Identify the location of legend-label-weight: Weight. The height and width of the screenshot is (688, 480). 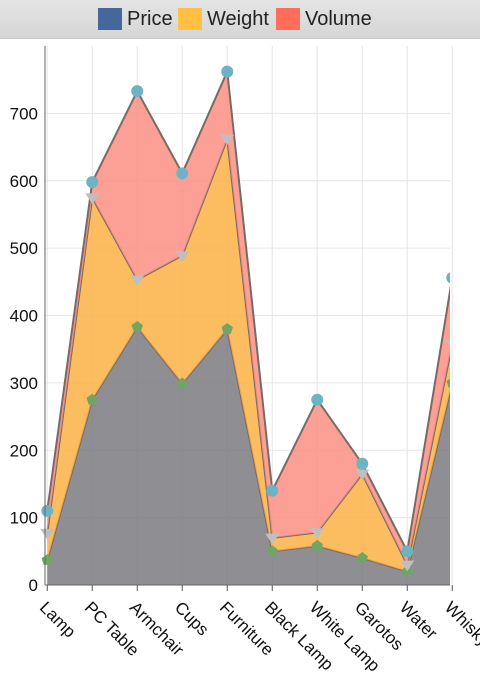
(238, 19).